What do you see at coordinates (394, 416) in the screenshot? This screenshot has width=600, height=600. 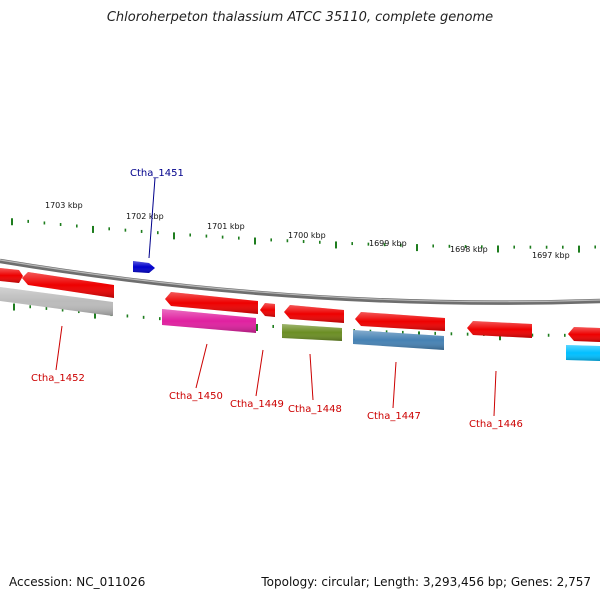 I see `gene-label-ctha-1447: Ctha_1447` at bounding box center [394, 416].